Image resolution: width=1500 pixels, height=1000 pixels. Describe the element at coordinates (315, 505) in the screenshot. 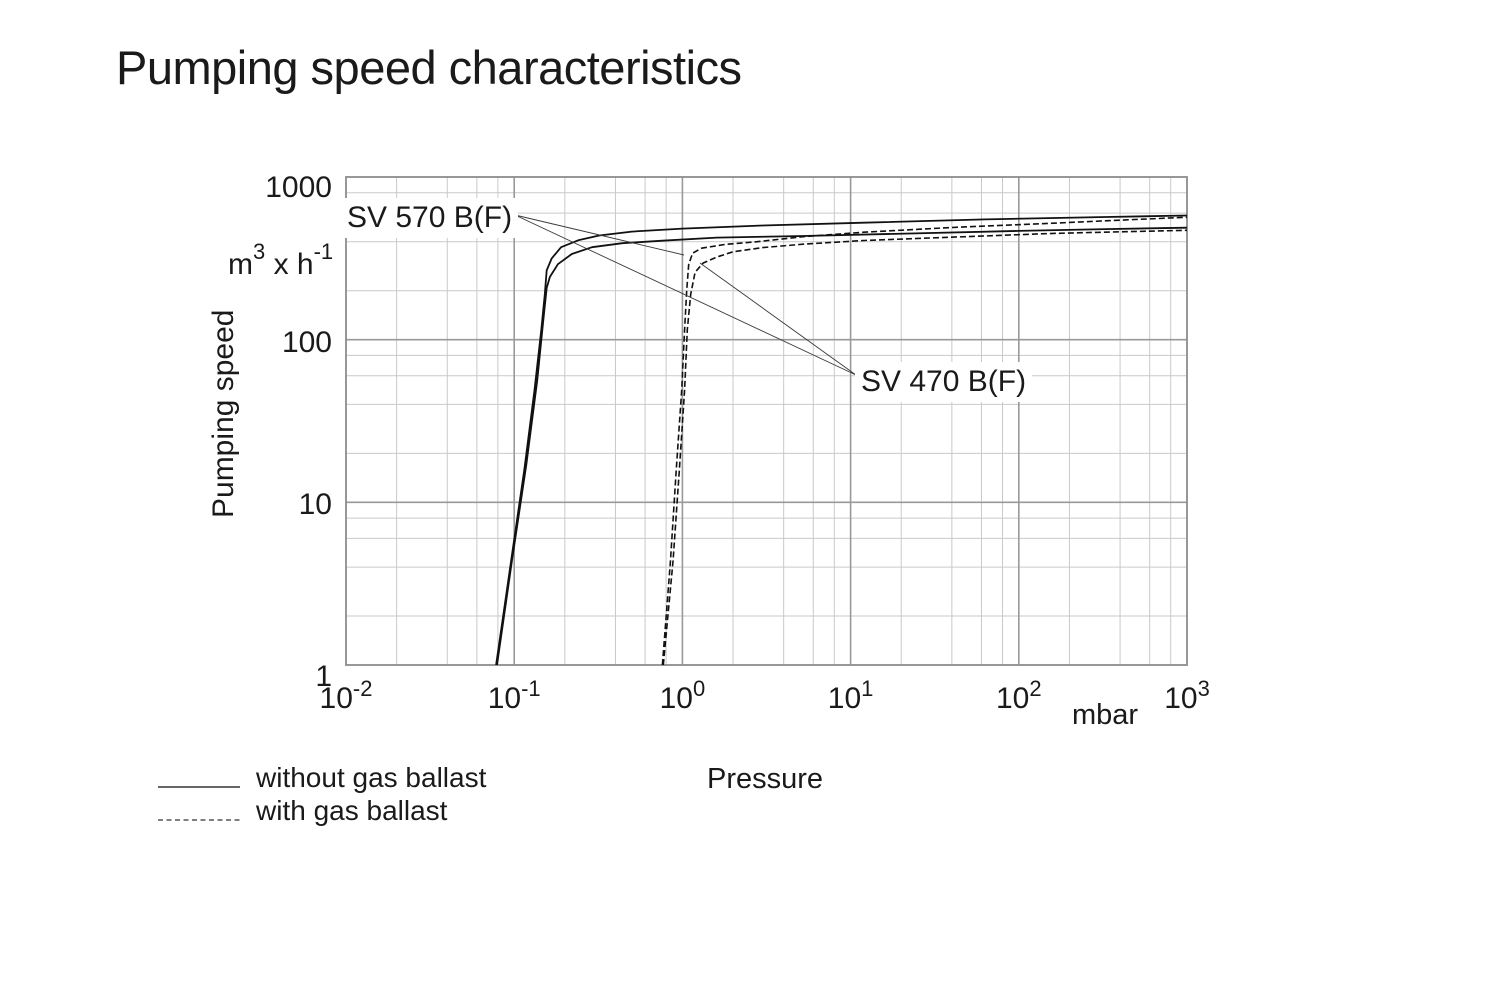

I see `y-tick-10: 10` at that location.